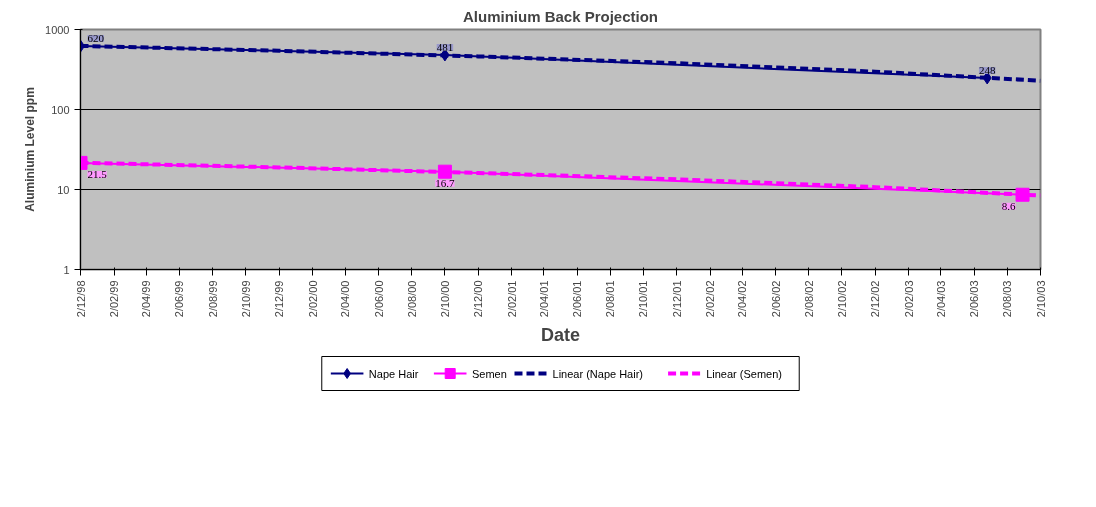  Describe the element at coordinates (710, 299) in the screenshot. I see `x-tick-label: 2/02/02` at that location.